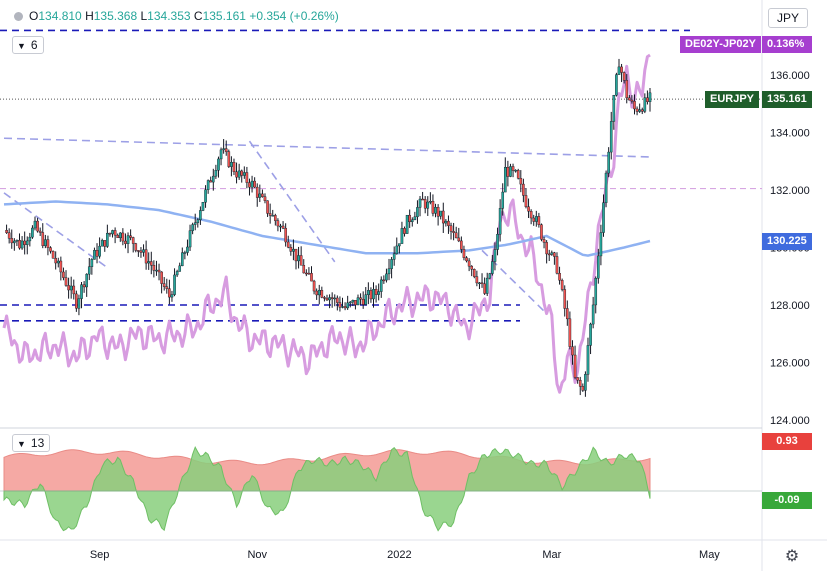 Image resolution: width=827 pixels, height=571 pixels. Describe the element at coordinates (34, 45) in the screenshot. I see `main-pane-badge-count: 6` at that location.